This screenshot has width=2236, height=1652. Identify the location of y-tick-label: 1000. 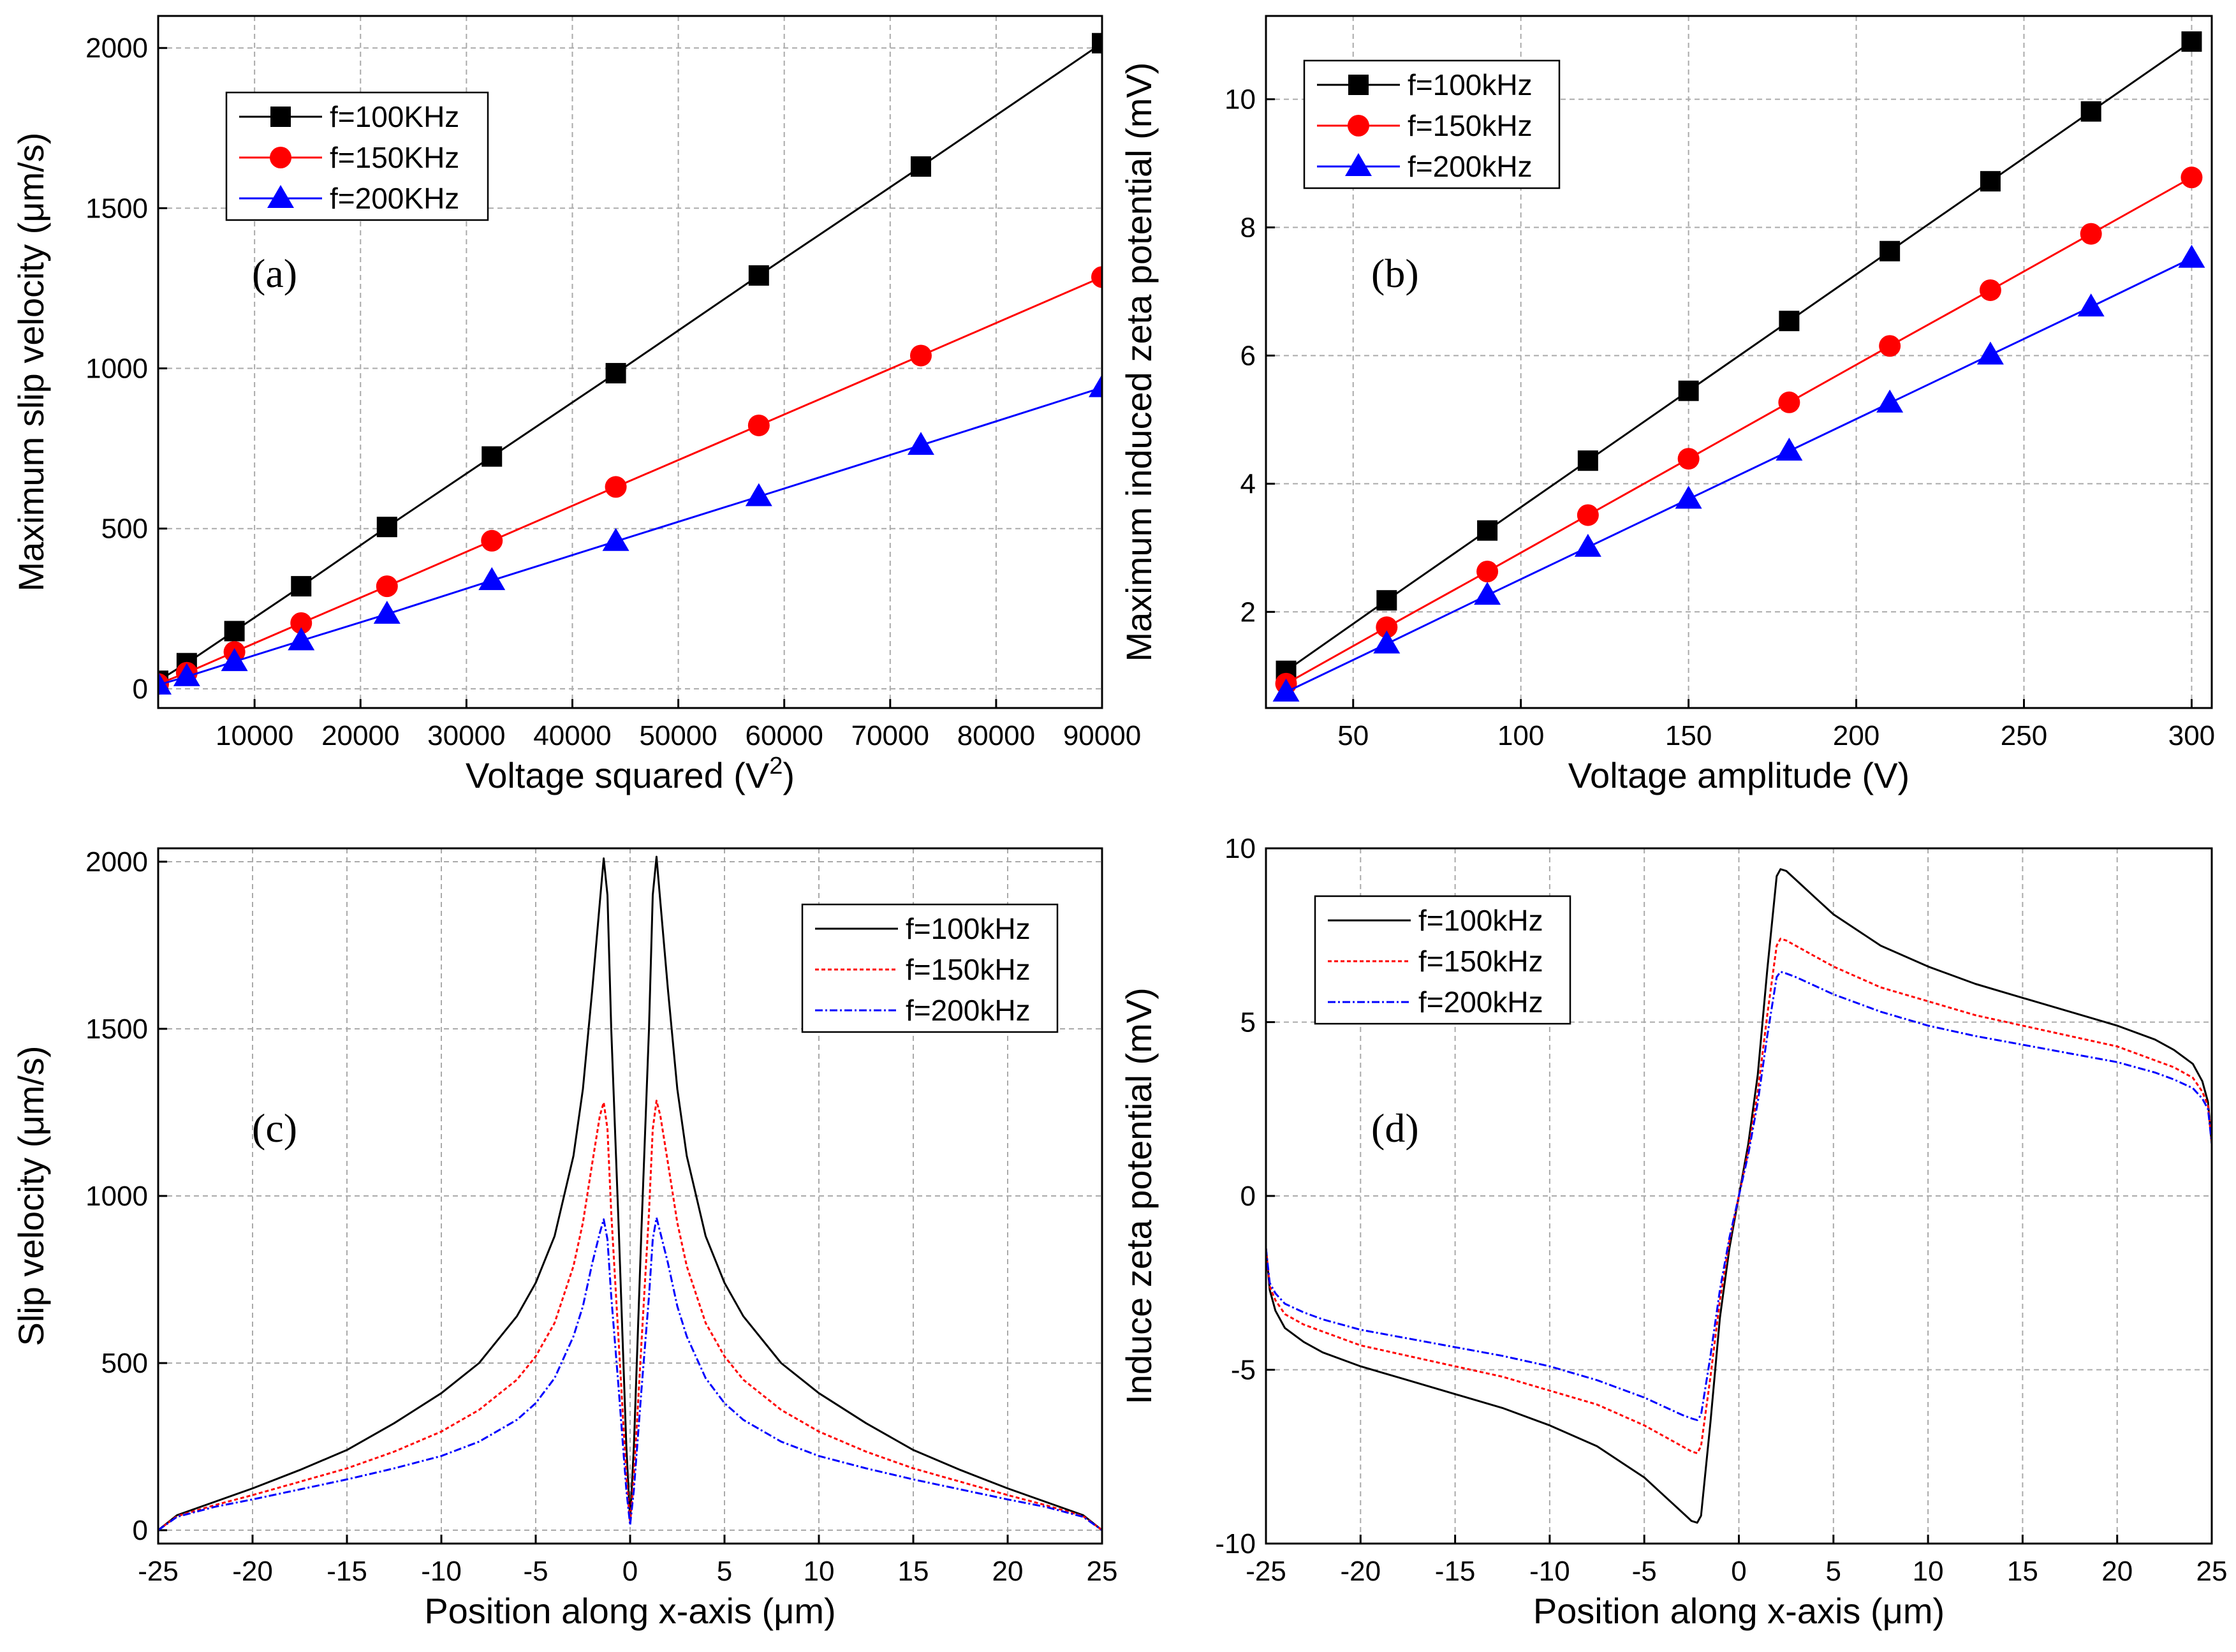
(116, 1196).